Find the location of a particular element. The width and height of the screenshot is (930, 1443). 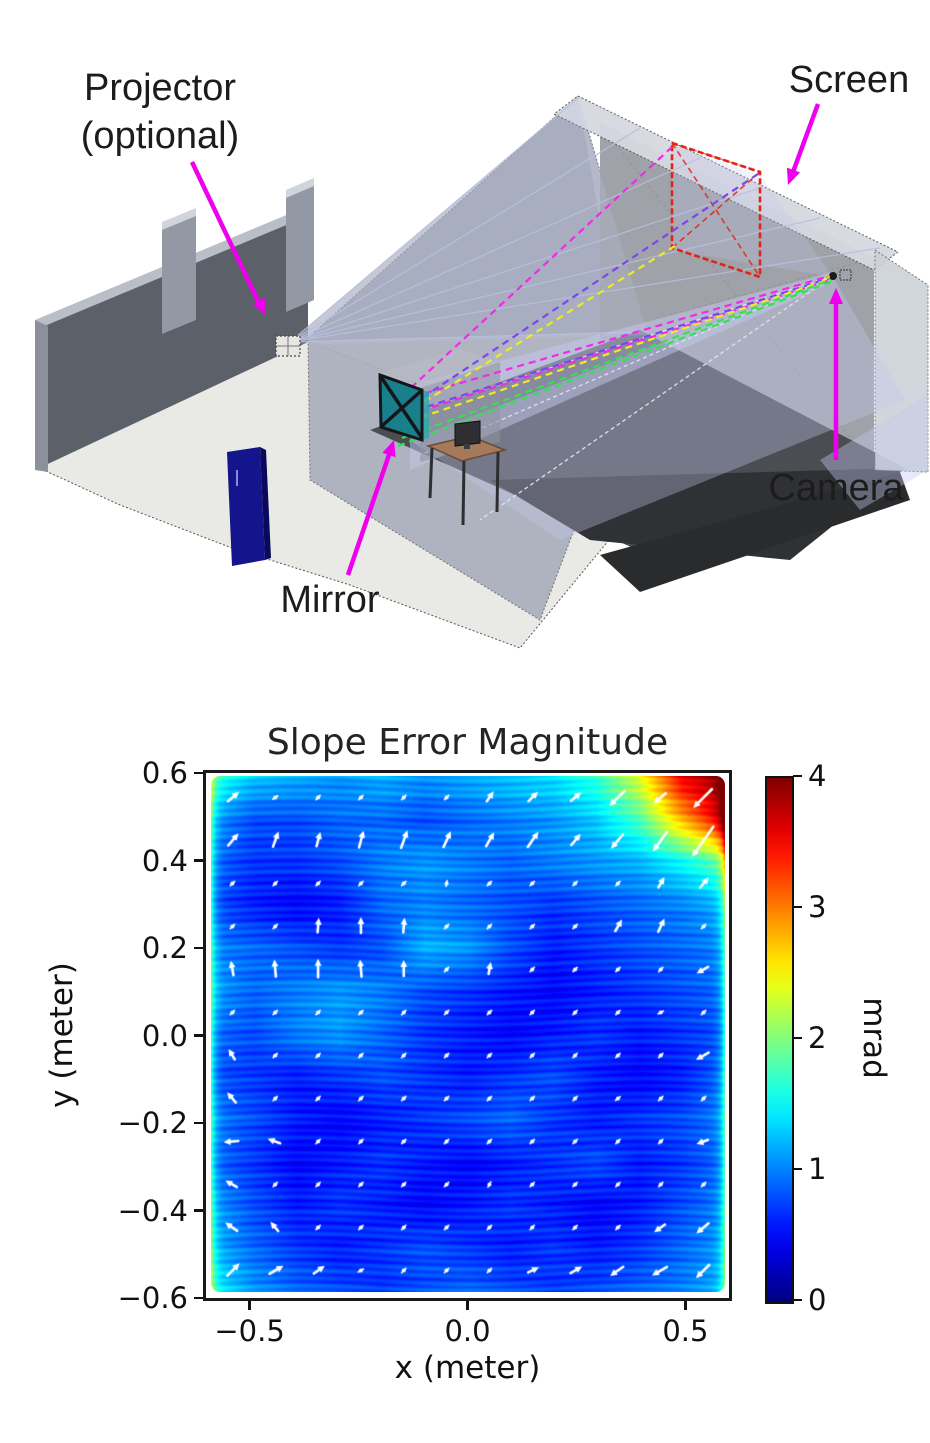

projector-label-line1: Projector is located at coordinates (160, 88).